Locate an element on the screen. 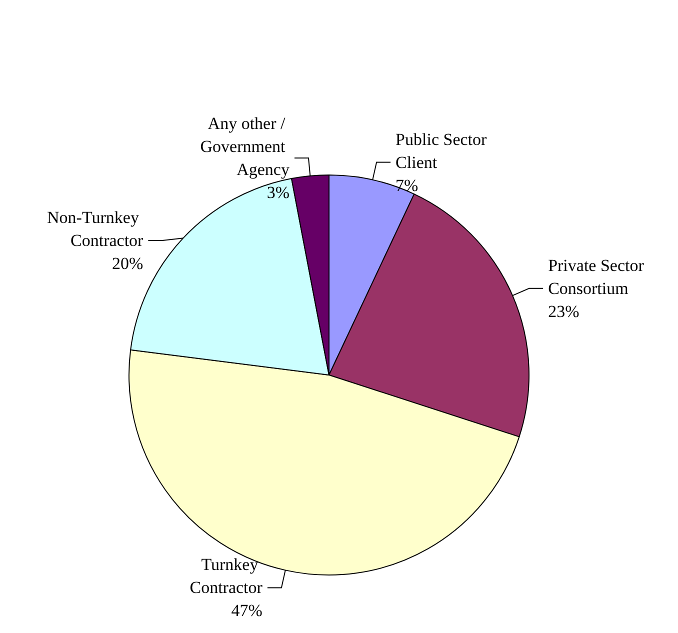 This screenshot has height=633, width=678. slice-label: Non-Turnkey Contractor is located at coordinates (95, 229).